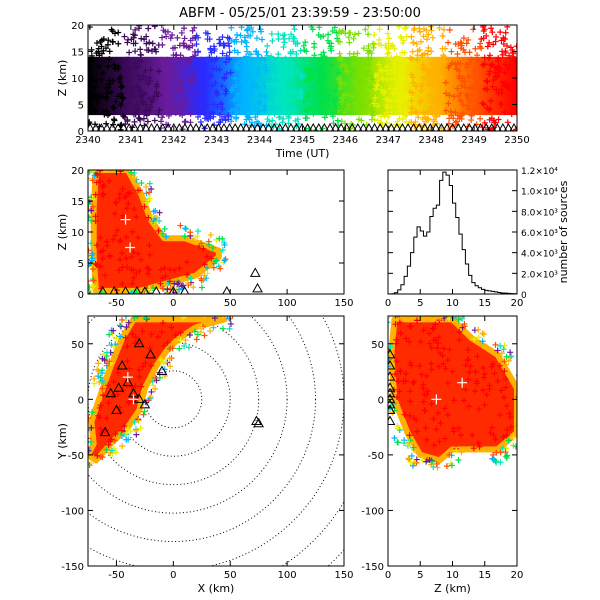 Image resolution: width=600 pixels, height=600 pixels. Describe the element at coordinates (173, 399) in the screenshot. I see `range-ring` at that location.